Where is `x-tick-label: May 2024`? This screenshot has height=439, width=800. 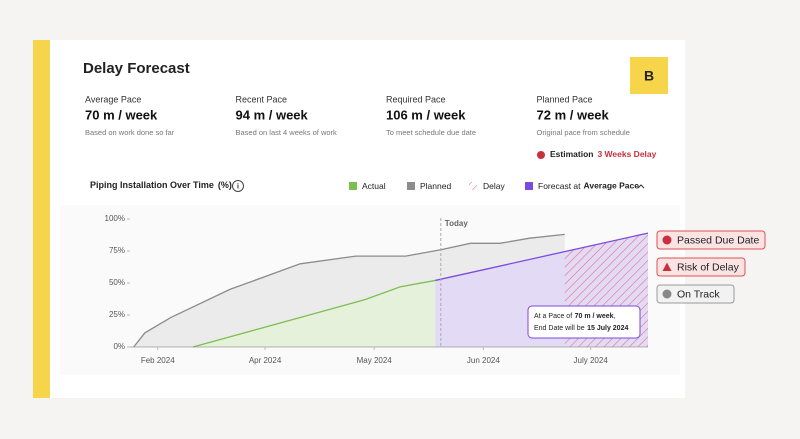
x-tick-label: May 2024 is located at coordinates (375, 360).